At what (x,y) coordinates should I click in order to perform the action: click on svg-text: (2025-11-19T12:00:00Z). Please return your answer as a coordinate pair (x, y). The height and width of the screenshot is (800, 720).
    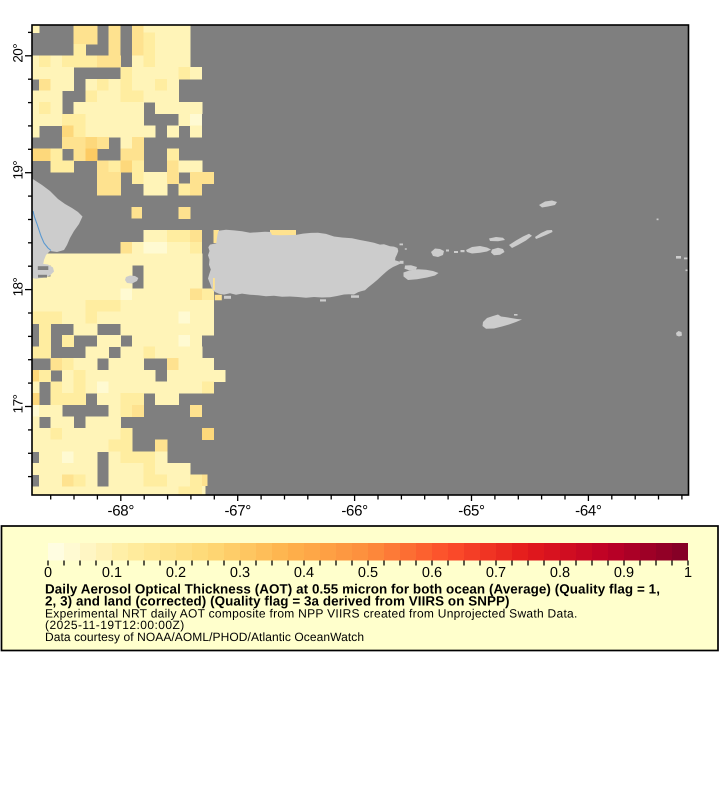
    Looking at the image, I should click on (115, 625).